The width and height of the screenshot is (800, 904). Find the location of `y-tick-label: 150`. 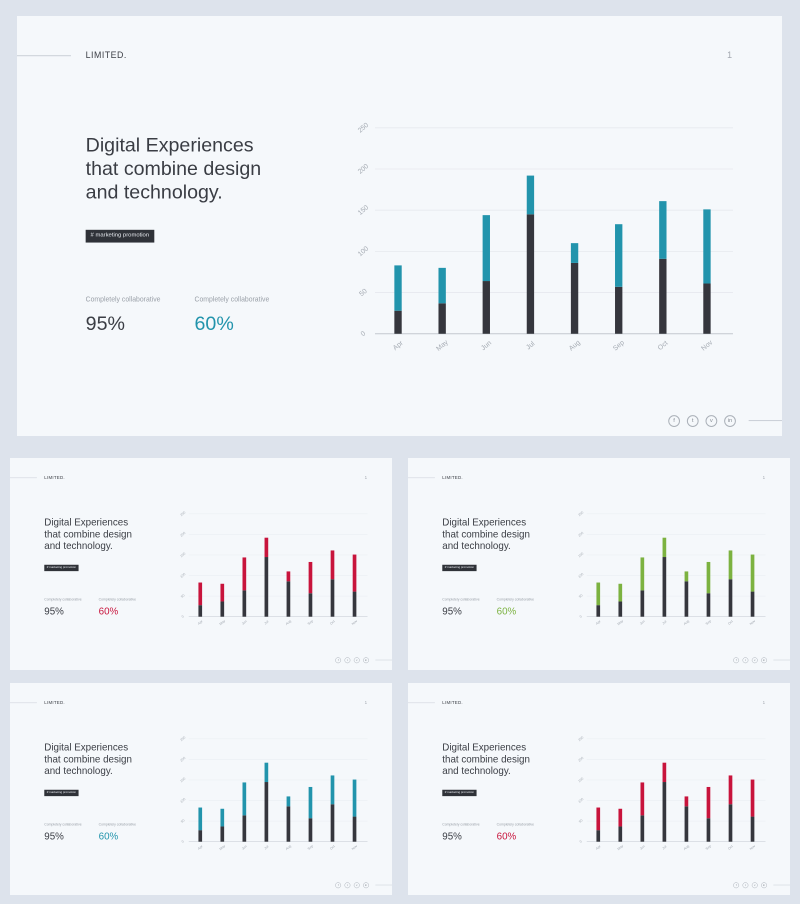

y-tick-label: 150 is located at coordinates (363, 210).